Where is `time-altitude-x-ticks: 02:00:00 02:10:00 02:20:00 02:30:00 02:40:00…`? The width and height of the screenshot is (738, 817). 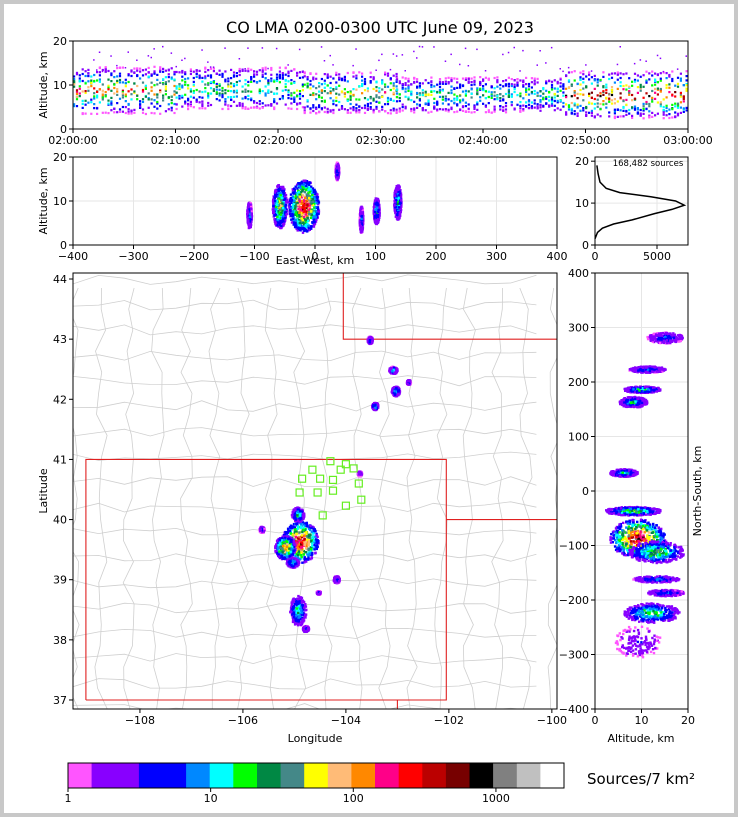
time-altitude-x-ticks: 02:00:00 02:10:00 02:20:00 02:30:00 02:40:00… is located at coordinates (380, 138).